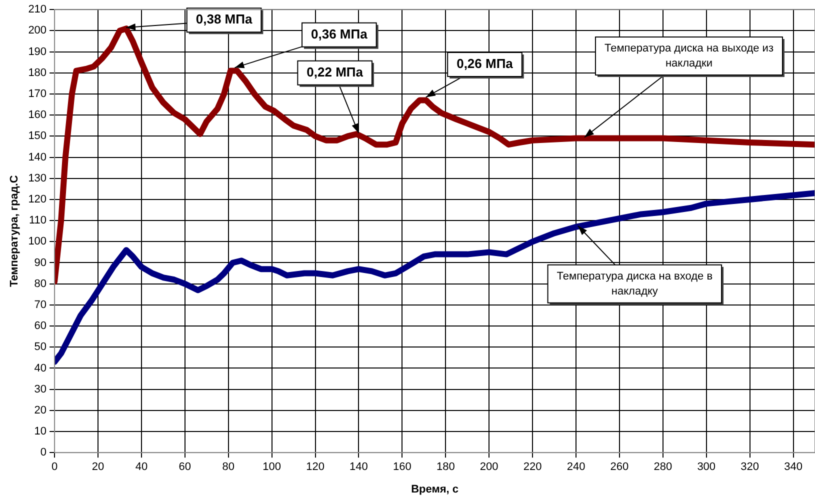 Image resolution: width=815 pixels, height=502 pixels. Describe the element at coordinates (359, 467) in the screenshot. I see `x-tick-label: 140` at that location.